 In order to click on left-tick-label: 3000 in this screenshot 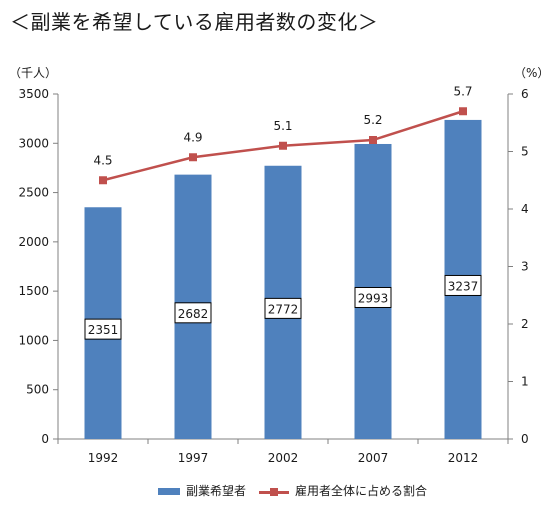, I will do `click(33, 143)`.